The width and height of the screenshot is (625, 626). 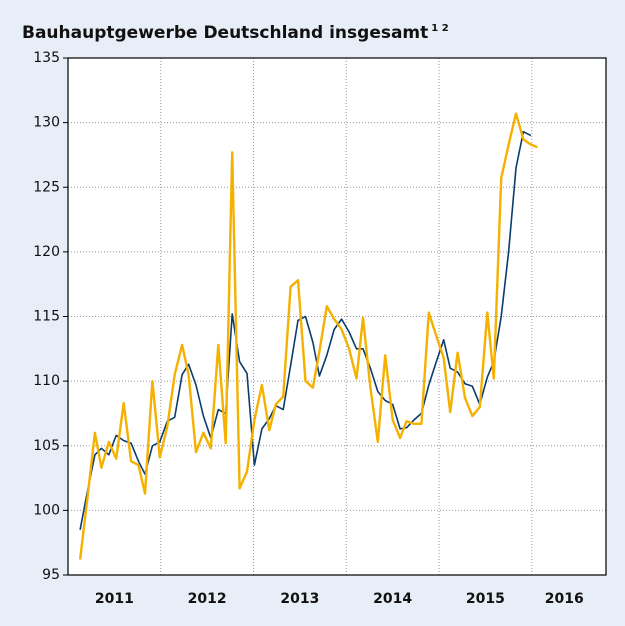 What do you see at coordinates (46, 252) in the screenshot?
I see `y-tick-label: 120` at bounding box center [46, 252].